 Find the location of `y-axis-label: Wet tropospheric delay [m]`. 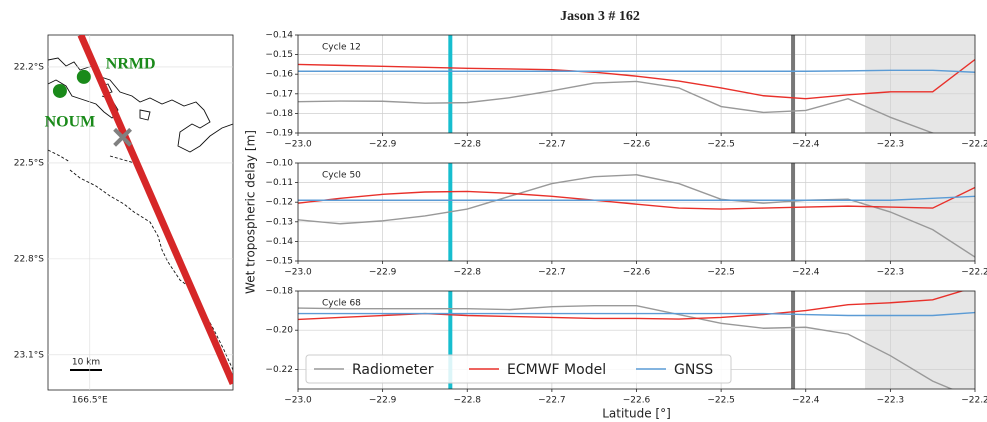

y-axis-label: Wet tropospheric delay [m] is located at coordinates (251, 212).